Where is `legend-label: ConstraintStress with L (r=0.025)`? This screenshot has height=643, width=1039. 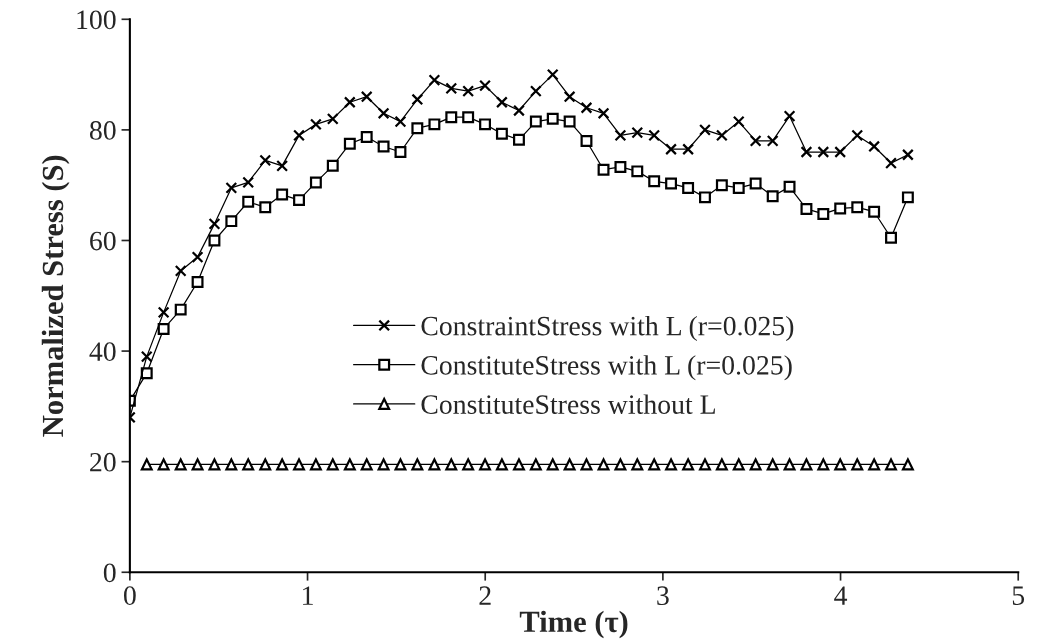
legend-label: ConstraintStress with L (r=0.025) is located at coordinates (607, 328).